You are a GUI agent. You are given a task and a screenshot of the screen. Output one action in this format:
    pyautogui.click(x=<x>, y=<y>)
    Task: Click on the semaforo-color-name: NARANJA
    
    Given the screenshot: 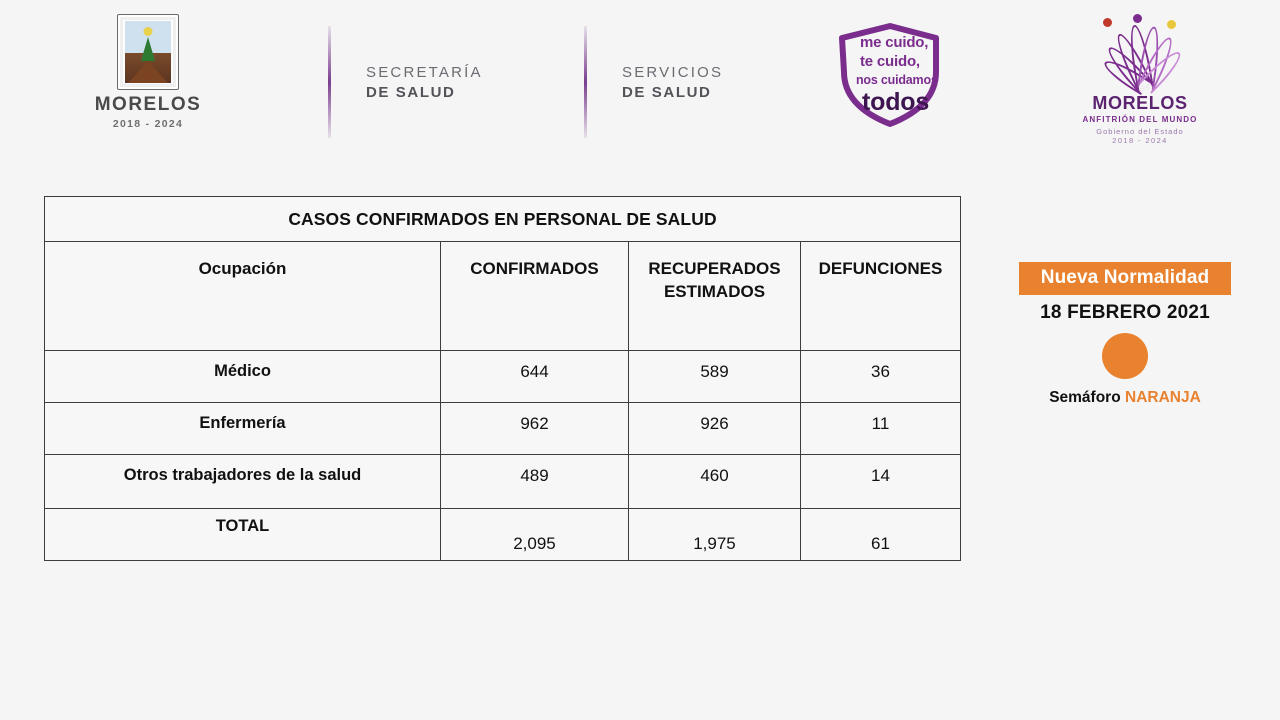 What is the action you would take?
    pyautogui.click(x=1163, y=397)
    